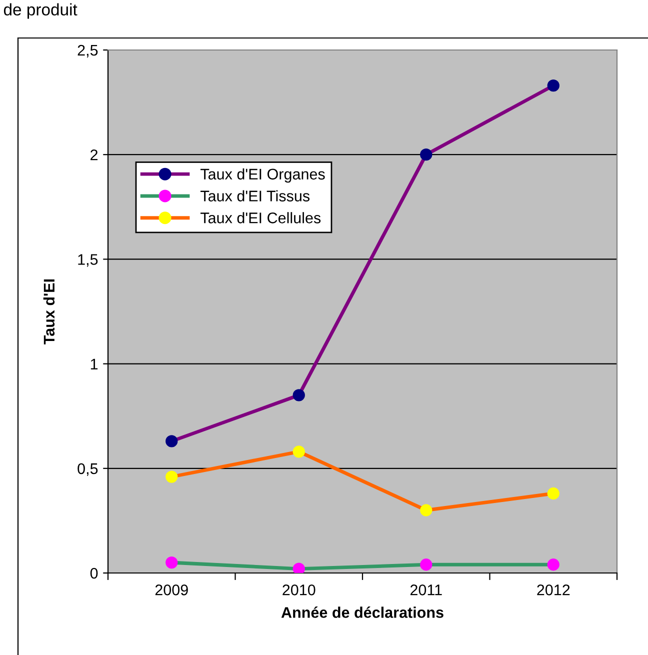  What do you see at coordinates (553, 590) in the screenshot?
I see `x-tick-label: 2012` at bounding box center [553, 590].